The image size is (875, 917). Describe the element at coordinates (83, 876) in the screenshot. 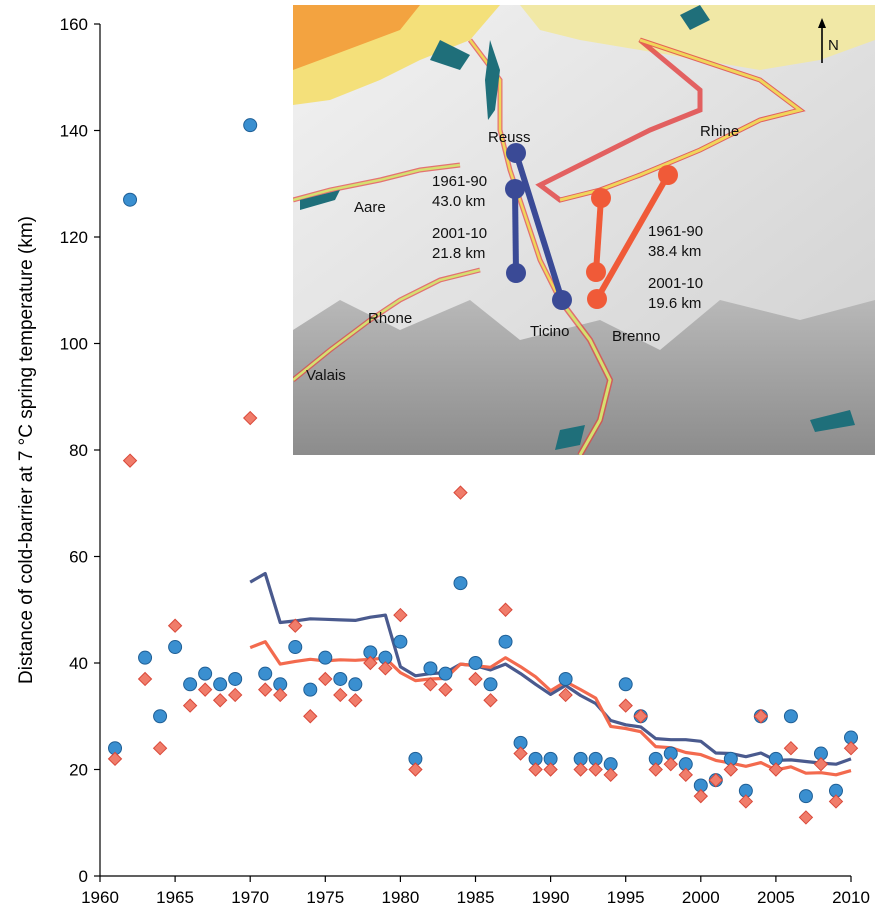

I see `y-tick-label: 0` at that location.